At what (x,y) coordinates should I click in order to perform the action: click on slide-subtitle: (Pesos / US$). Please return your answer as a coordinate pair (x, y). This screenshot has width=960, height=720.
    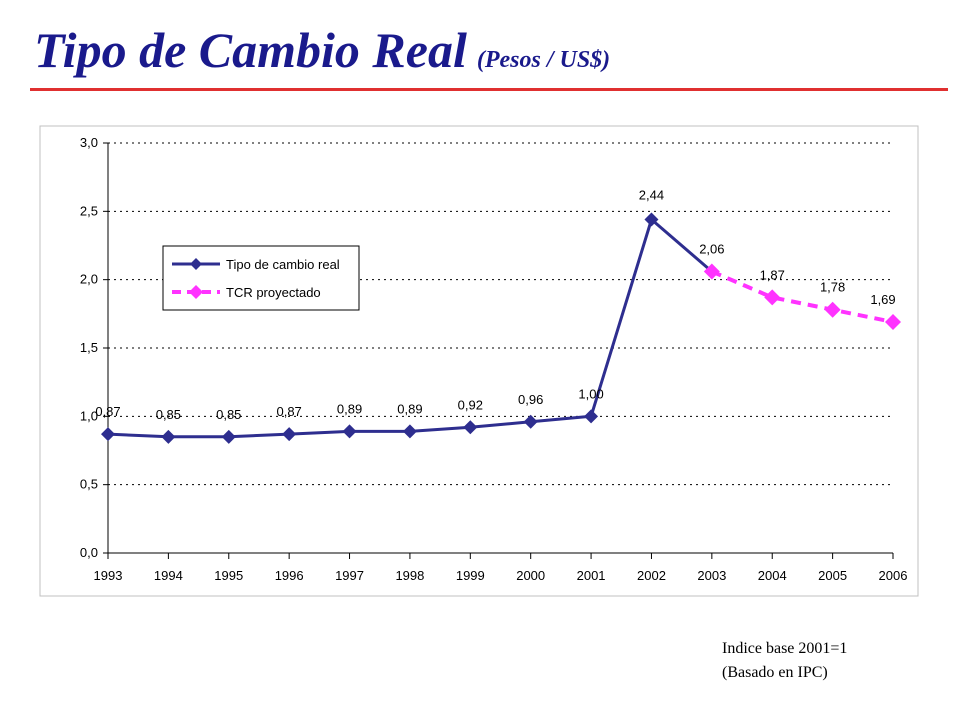
    Looking at the image, I should click on (543, 60).